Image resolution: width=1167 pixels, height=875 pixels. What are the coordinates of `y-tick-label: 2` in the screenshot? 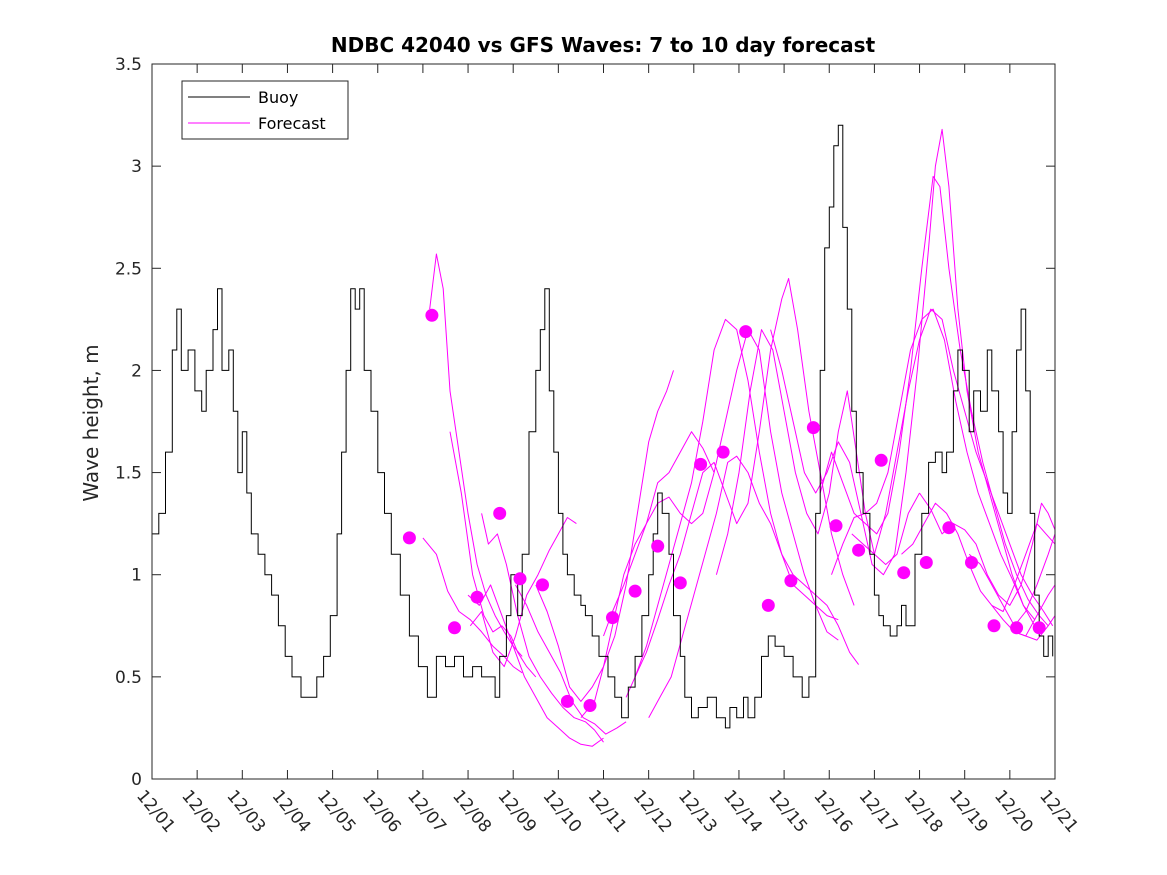 It's located at (136, 371).